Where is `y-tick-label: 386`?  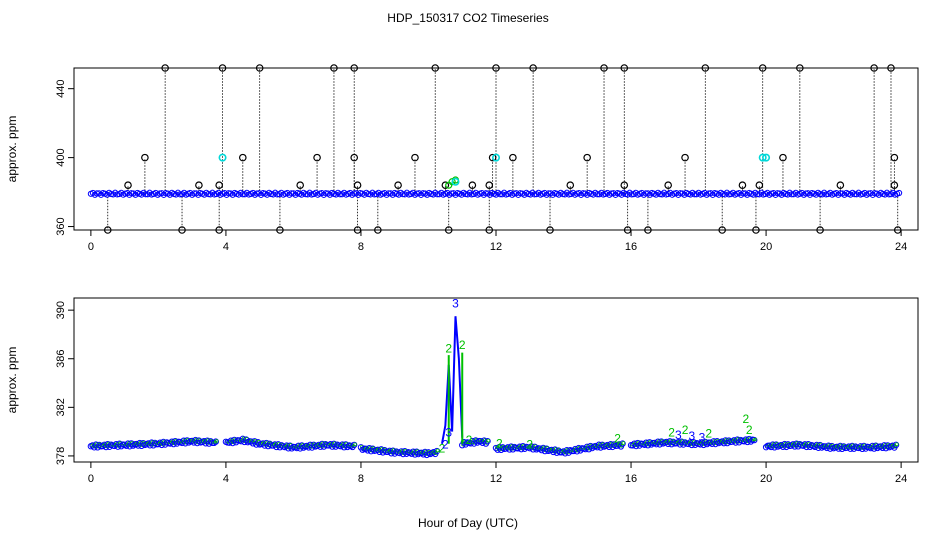 y-tick-label: 386 is located at coordinates (61, 359).